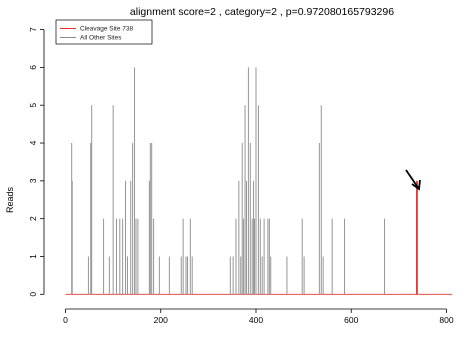  What do you see at coordinates (33, 294) in the screenshot?
I see `y-tick-label: 0` at bounding box center [33, 294].